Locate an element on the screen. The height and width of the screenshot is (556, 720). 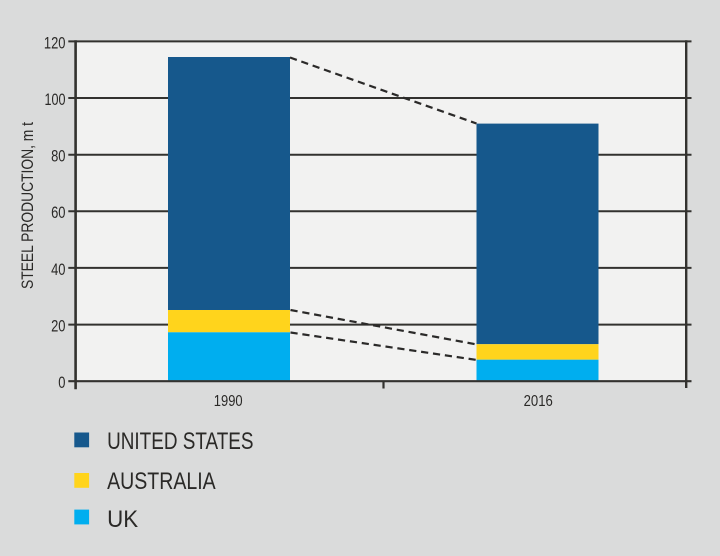
svg-text: 80 is located at coordinates (58, 156).